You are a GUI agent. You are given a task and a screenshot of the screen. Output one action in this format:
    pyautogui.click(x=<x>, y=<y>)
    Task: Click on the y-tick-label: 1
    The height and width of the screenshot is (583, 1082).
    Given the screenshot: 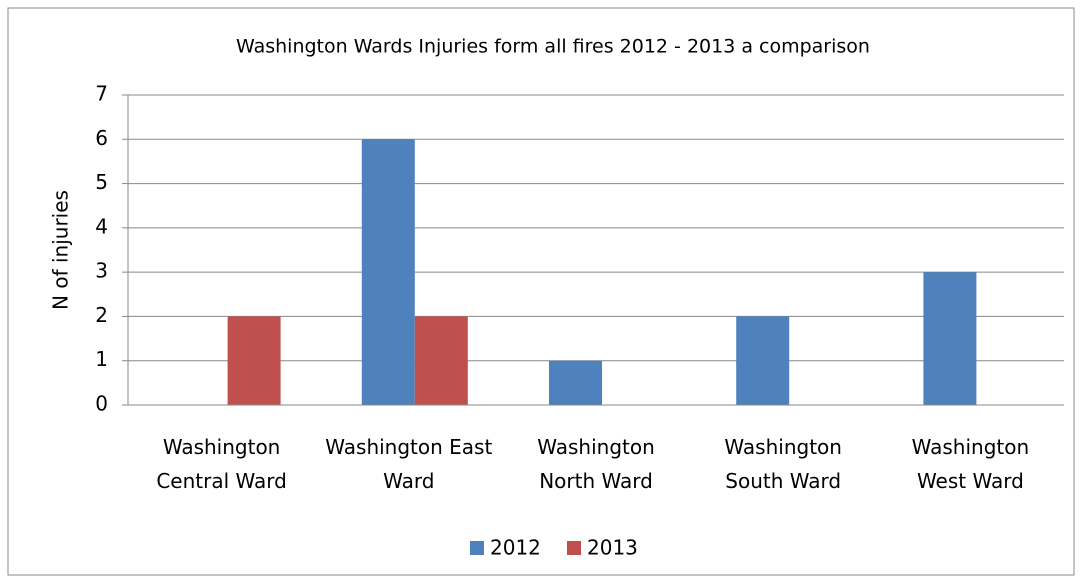 What is the action you would take?
    pyautogui.click(x=101, y=359)
    